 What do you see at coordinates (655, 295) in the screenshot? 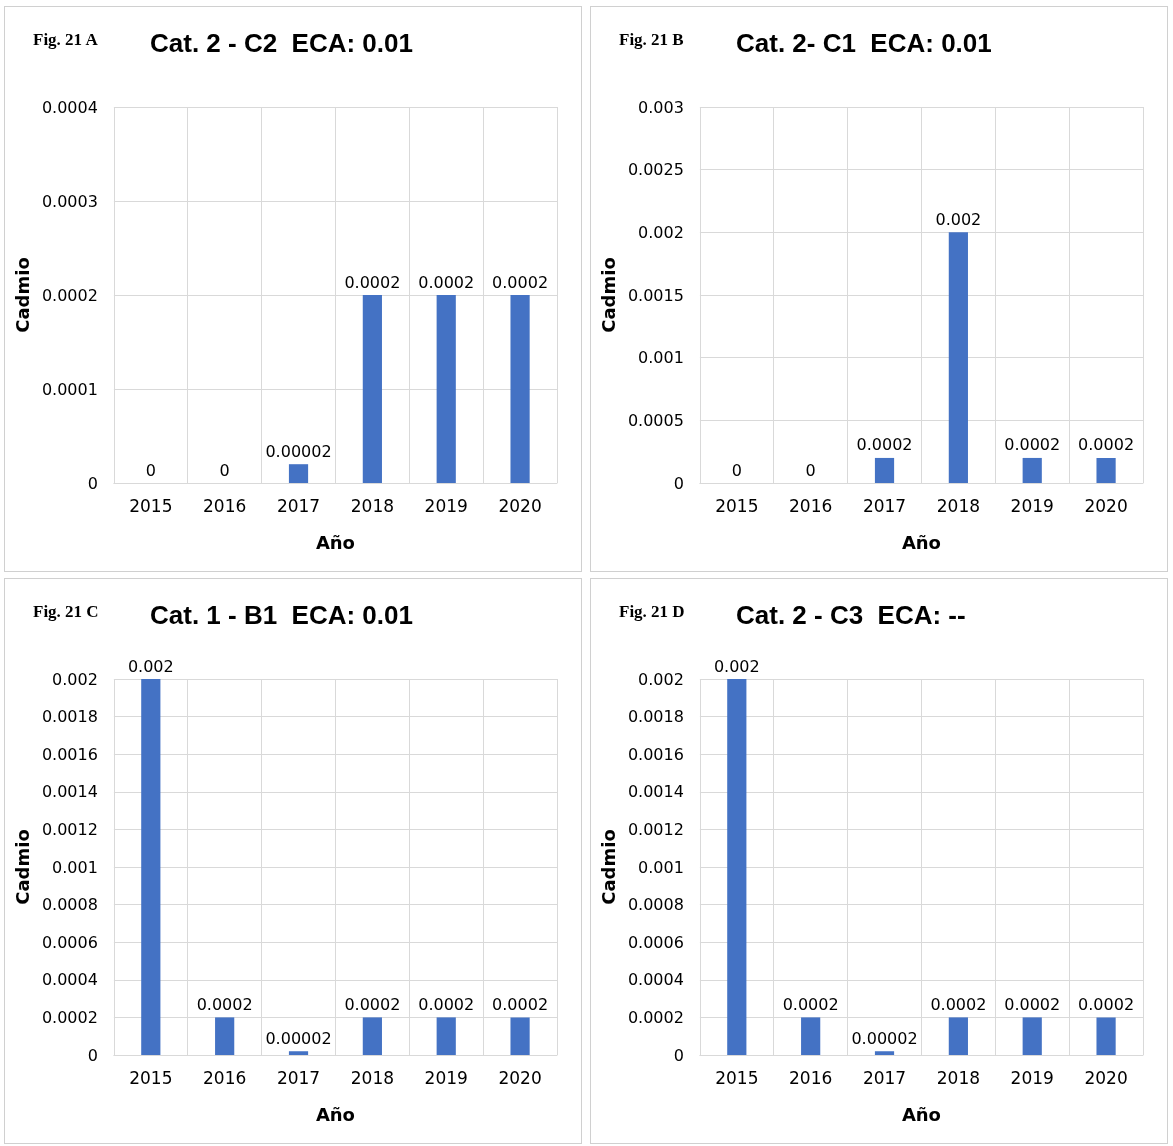
I see `y-tick-label: 0.0015` at bounding box center [655, 295].